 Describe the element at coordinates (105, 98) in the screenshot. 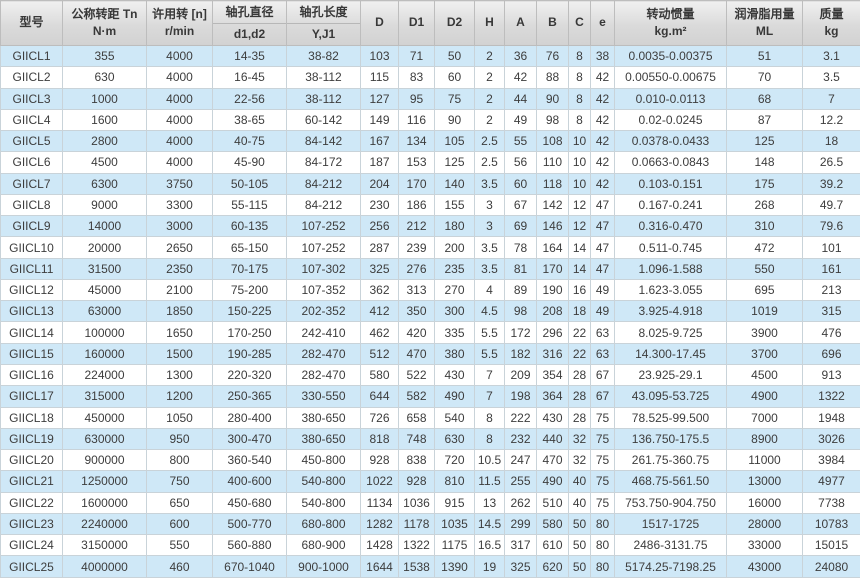

I see `cell: 1000` at that location.